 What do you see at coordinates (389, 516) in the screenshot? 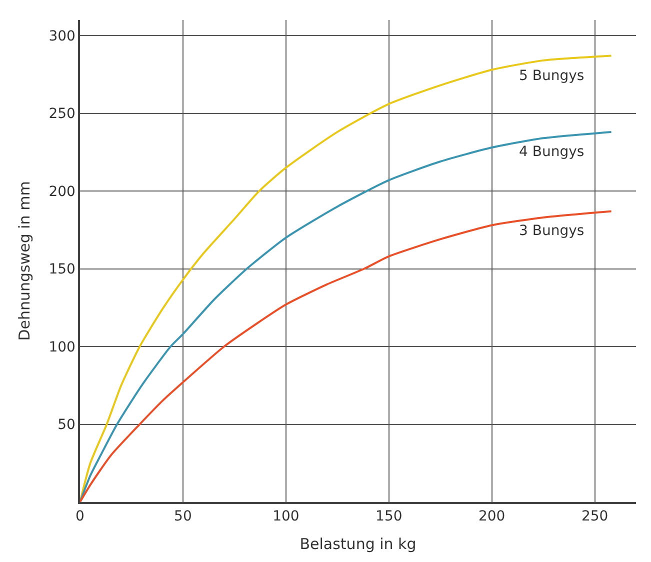
I see `x-tick-label: 150` at bounding box center [389, 516].